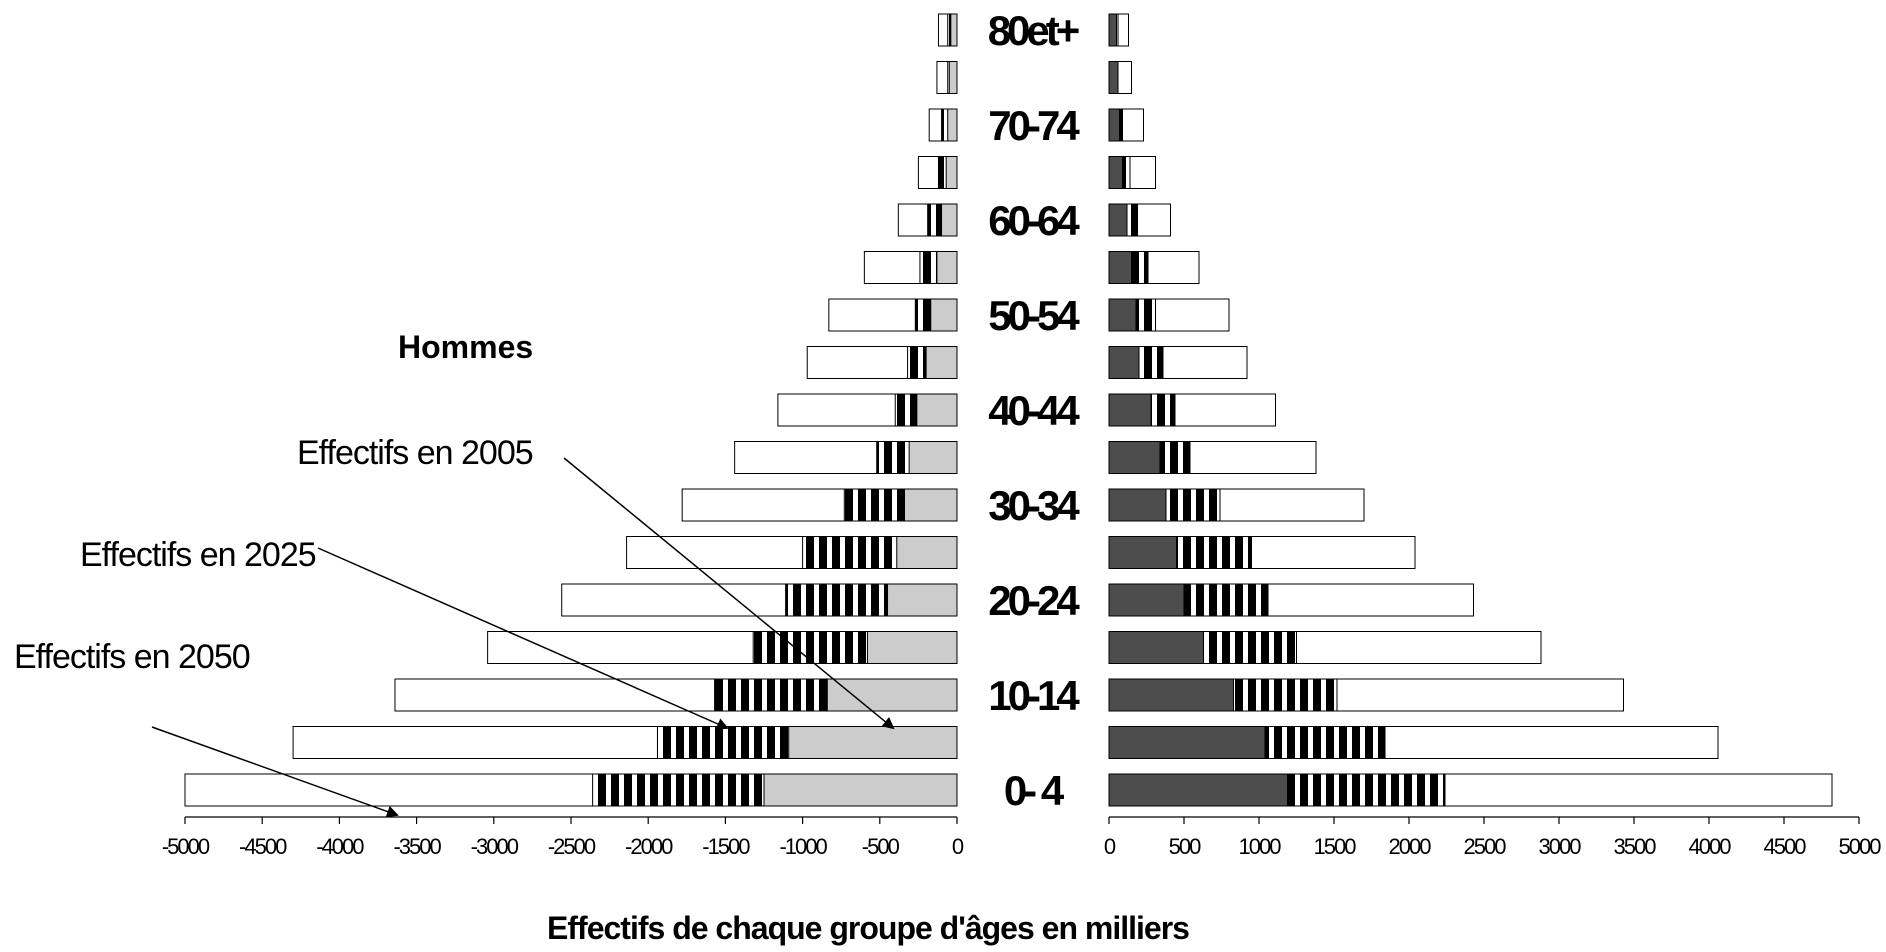  What do you see at coordinates (465, 347) in the screenshot?
I see `hommes-label: Hommes` at bounding box center [465, 347].